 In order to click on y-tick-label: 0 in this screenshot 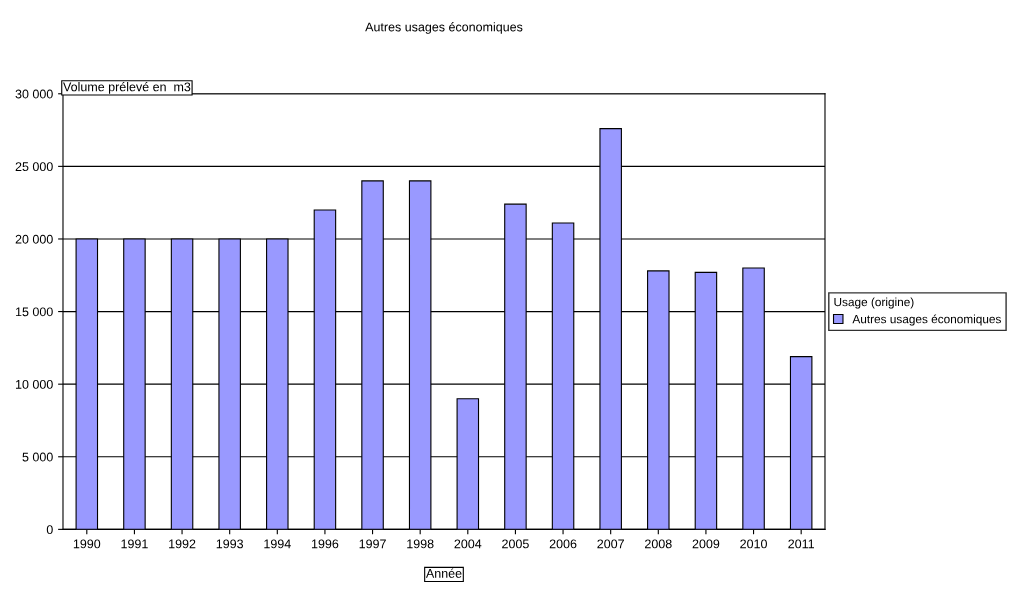, I will do `click(49, 530)`.